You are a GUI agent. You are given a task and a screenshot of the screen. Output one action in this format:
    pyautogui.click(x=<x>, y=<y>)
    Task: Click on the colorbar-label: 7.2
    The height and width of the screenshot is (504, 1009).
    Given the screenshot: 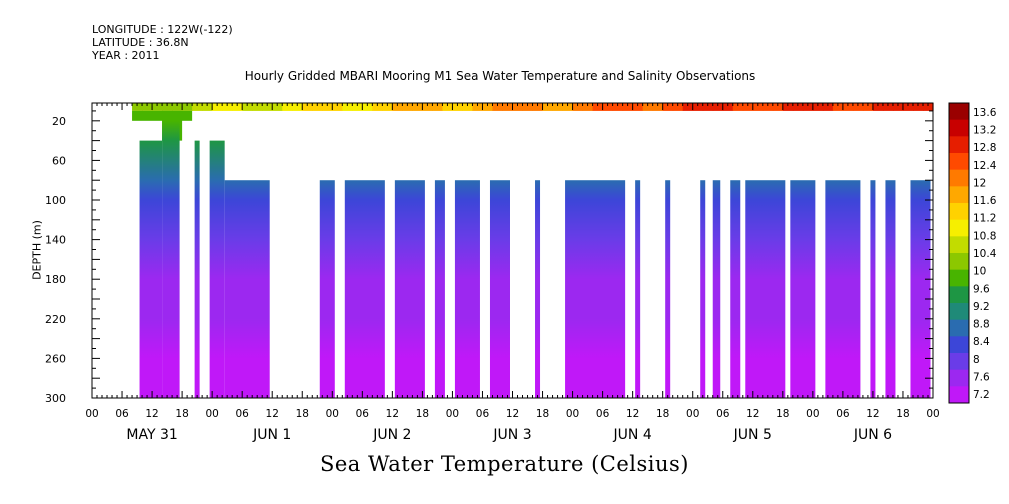 What is the action you would take?
    pyautogui.click(x=981, y=395)
    